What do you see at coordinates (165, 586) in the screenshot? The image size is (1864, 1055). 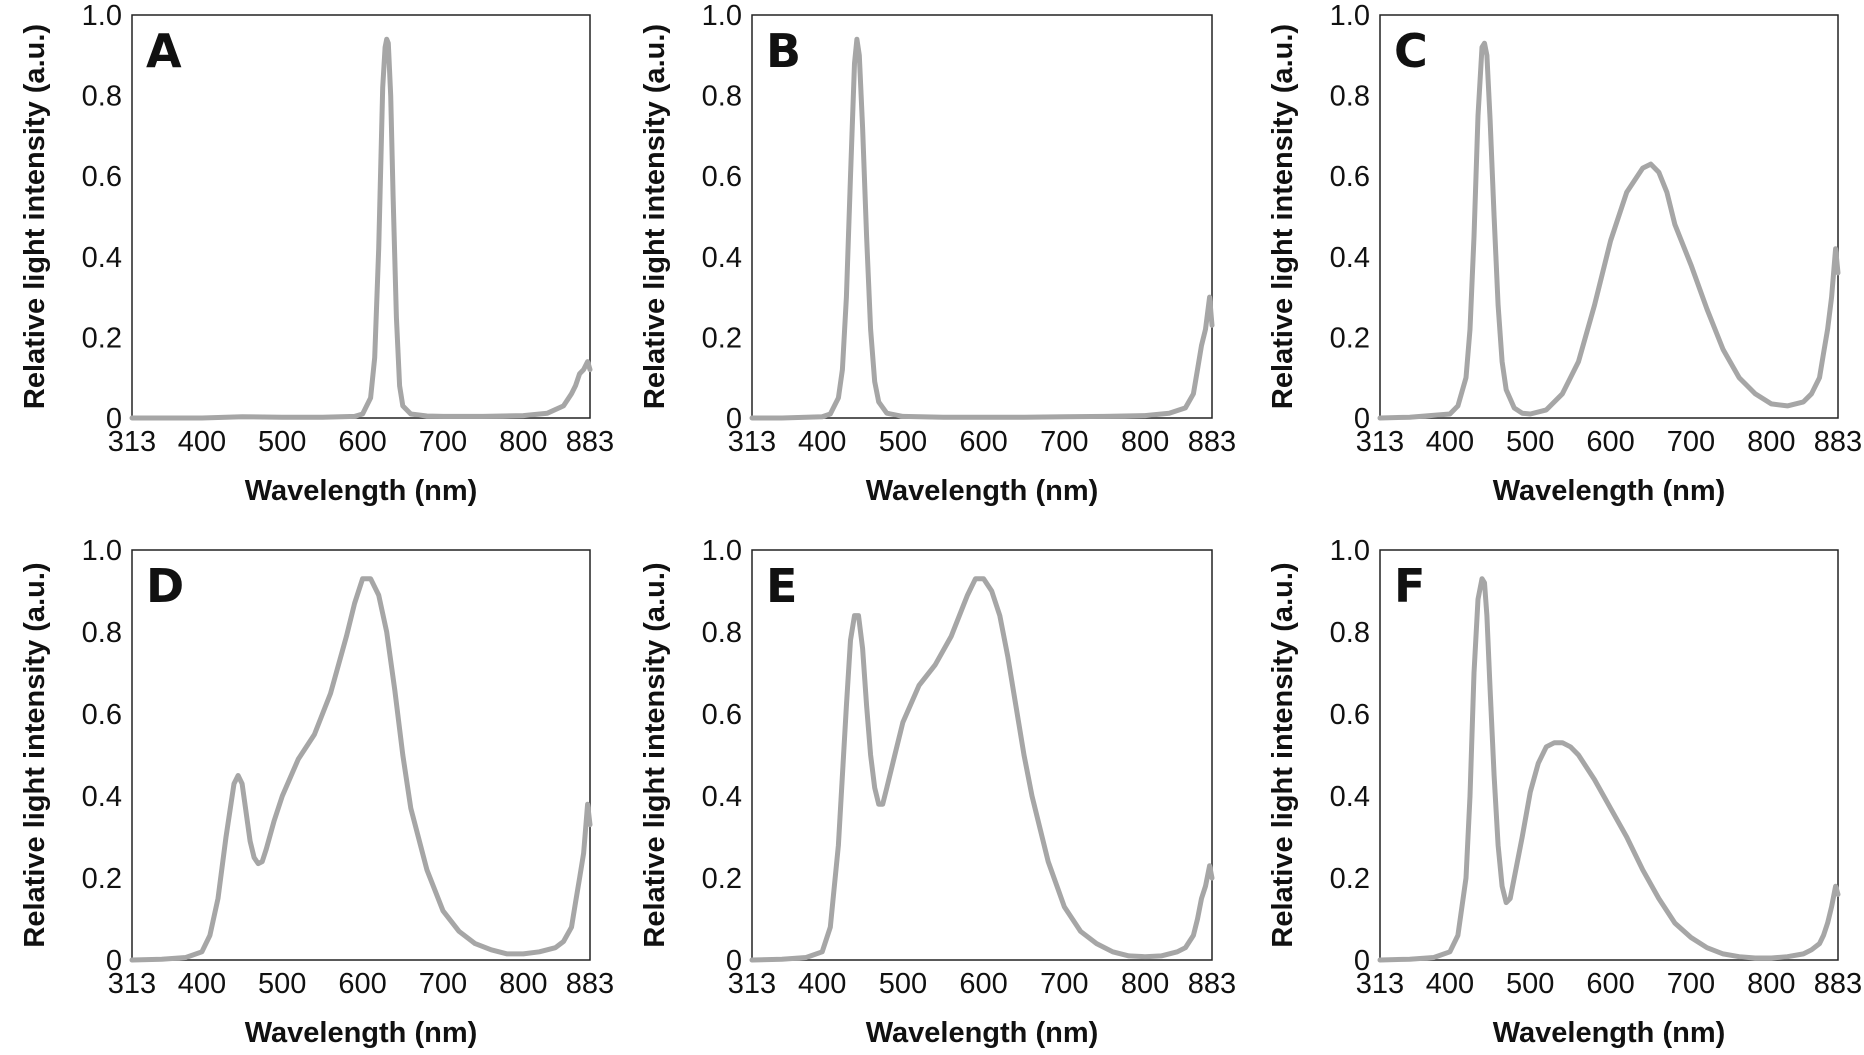 I see `panel-letter: D` at bounding box center [165, 586].